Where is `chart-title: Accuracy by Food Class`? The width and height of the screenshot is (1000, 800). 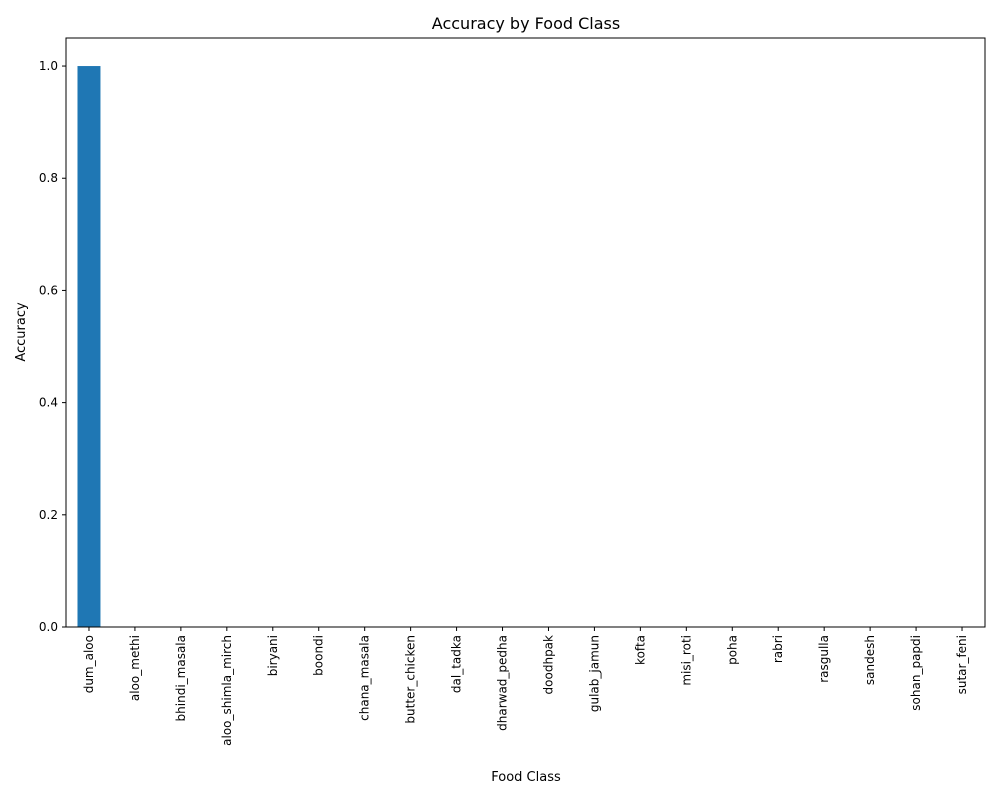
chart-title: Accuracy by Food Class is located at coordinates (526, 23).